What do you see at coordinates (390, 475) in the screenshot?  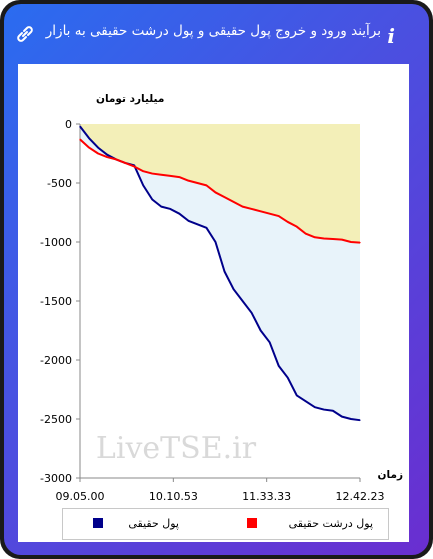 I see `x-axis-title: زمان` at bounding box center [390, 475].